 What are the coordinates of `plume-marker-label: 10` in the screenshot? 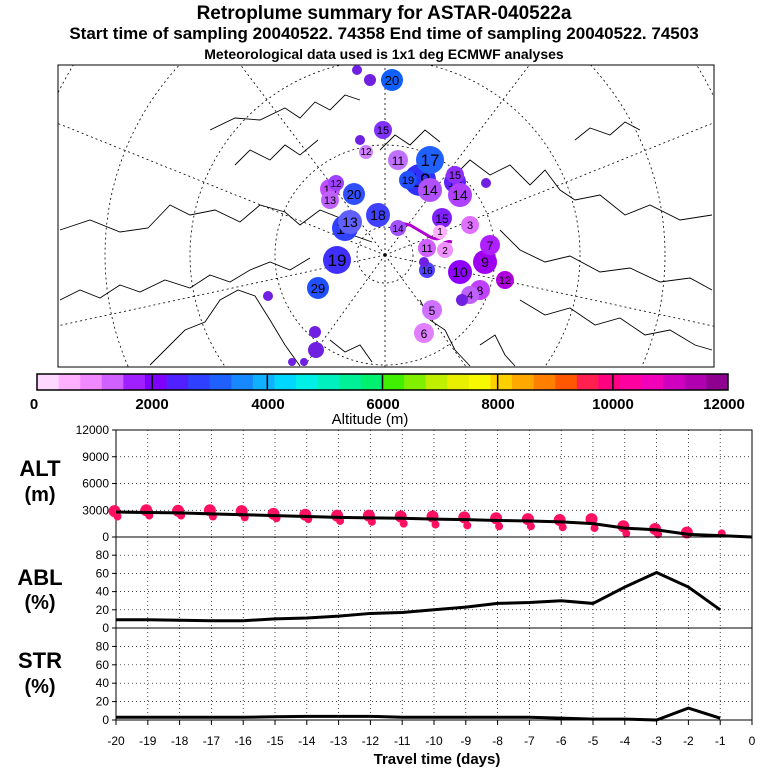 It's located at (460, 272).